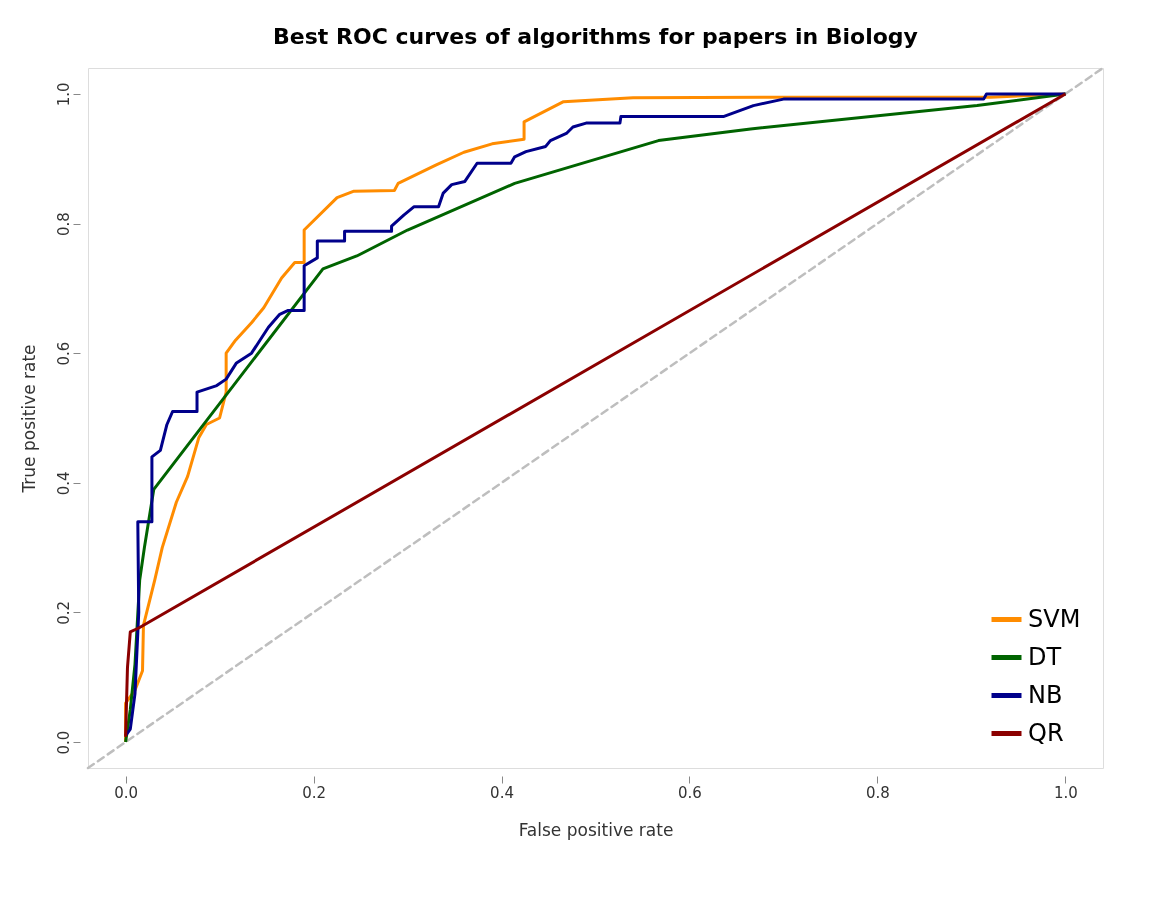  Describe the element at coordinates (690, 792) in the screenshot. I see `x-tick-label: 0.6` at that location.